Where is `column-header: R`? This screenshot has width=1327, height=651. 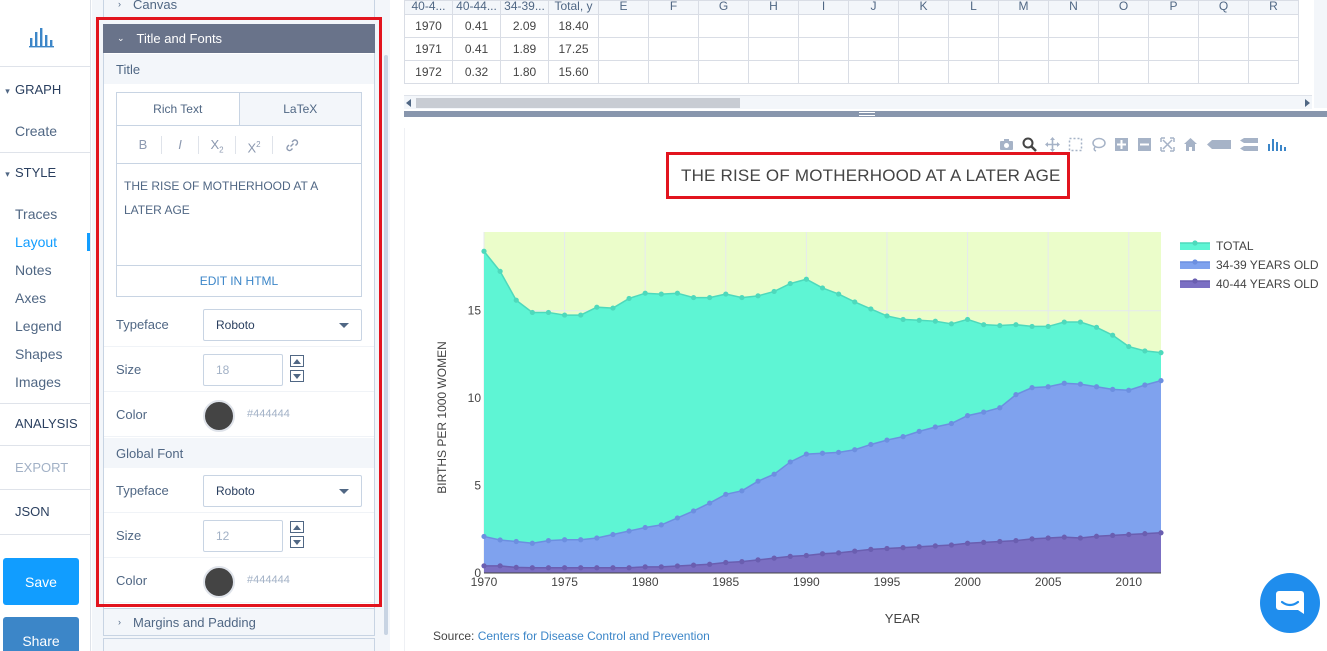
column-header: R is located at coordinates (1273, 7).